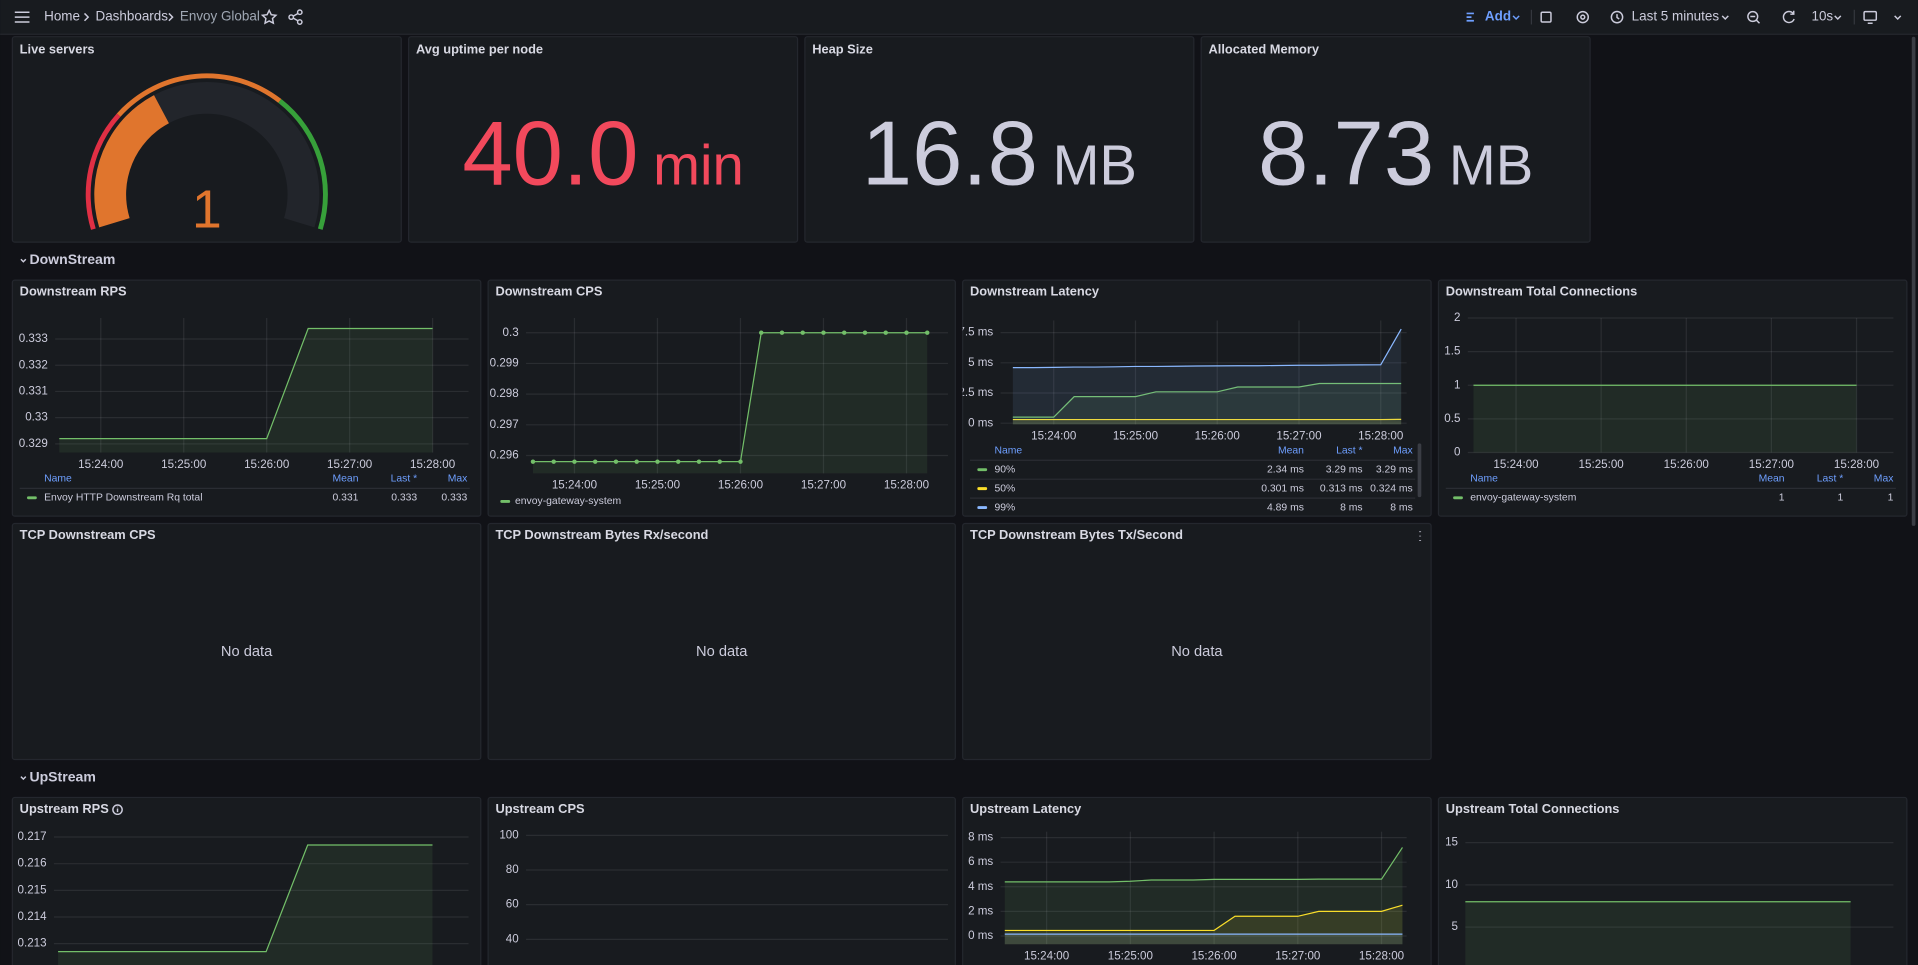  What do you see at coordinates (32, 863) in the screenshot?
I see `y-tick-label: 0.216` at bounding box center [32, 863].